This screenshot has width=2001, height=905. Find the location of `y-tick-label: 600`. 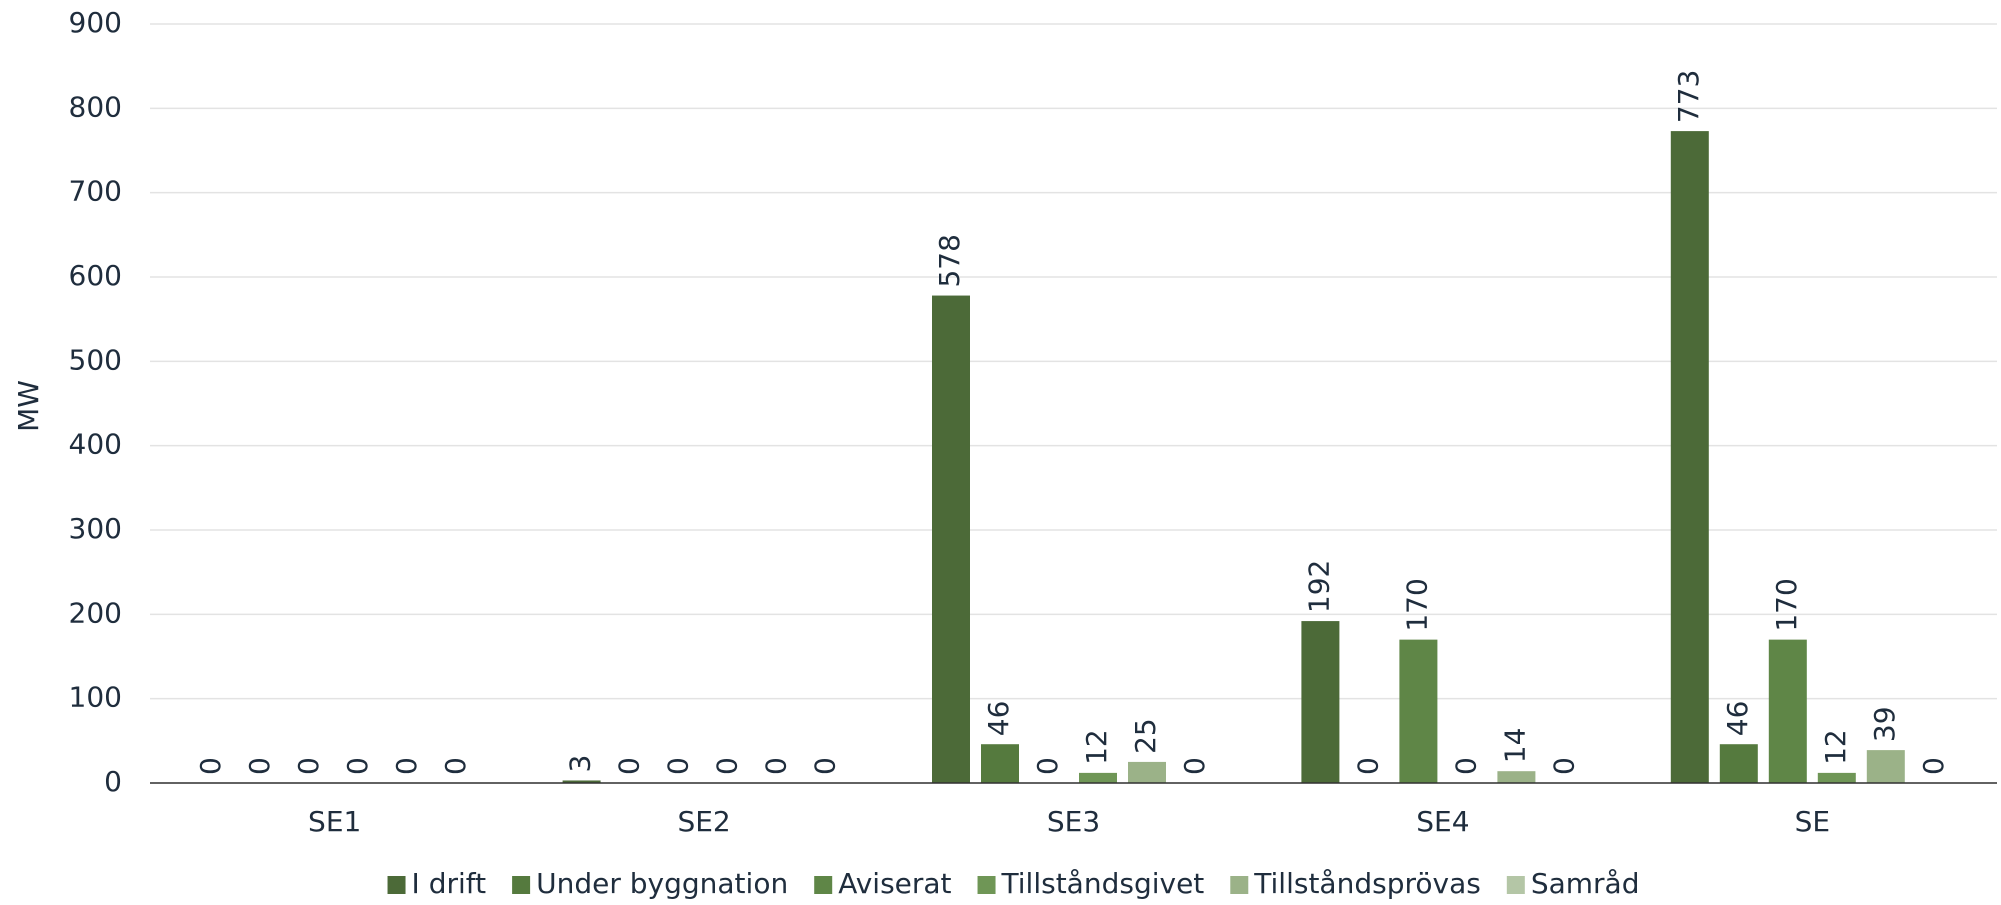

y-tick-label: 600 is located at coordinates (95, 275).